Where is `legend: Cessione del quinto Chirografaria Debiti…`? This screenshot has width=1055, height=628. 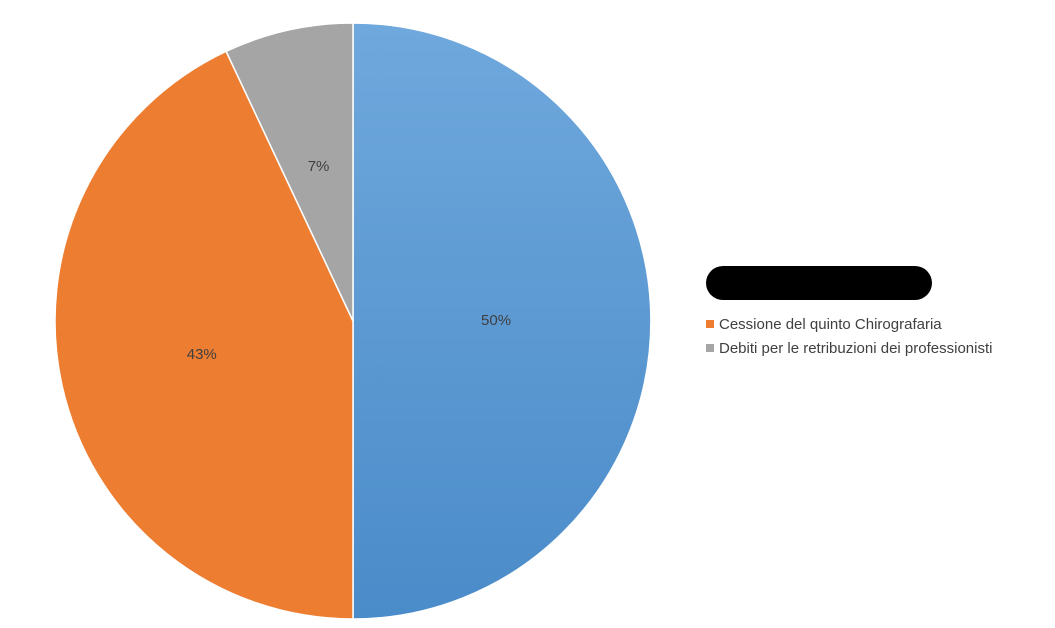
legend: Cessione del quinto Chirografaria Debiti… is located at coordinates (878, 313).